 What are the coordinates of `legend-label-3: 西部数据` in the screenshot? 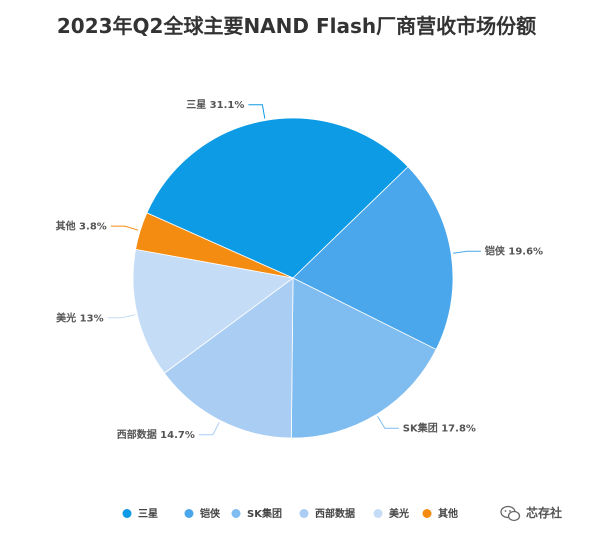 It's located at (335, 513).